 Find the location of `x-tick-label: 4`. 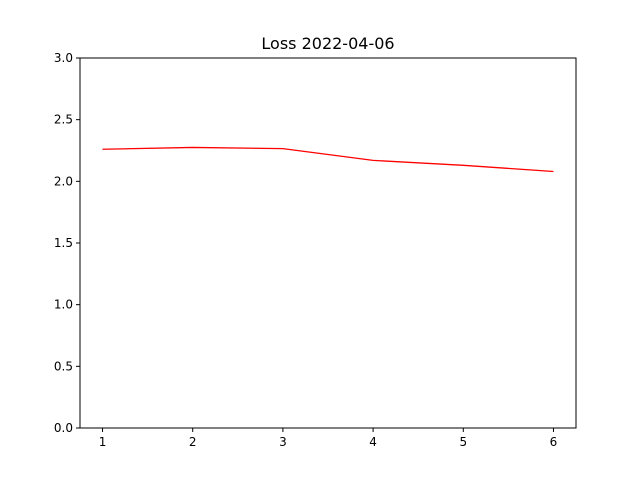

x-tick-label: 4 is located at coordinates (373, 442).